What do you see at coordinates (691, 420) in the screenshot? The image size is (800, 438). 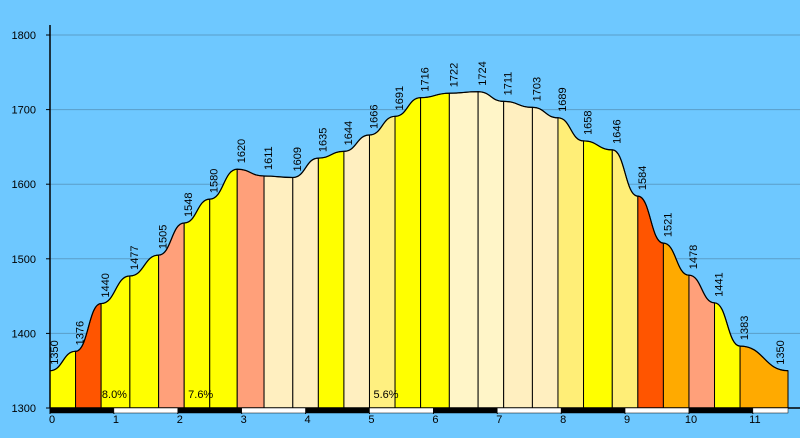 I see `x-tick-label: 10` at bounding box center [691, 420].